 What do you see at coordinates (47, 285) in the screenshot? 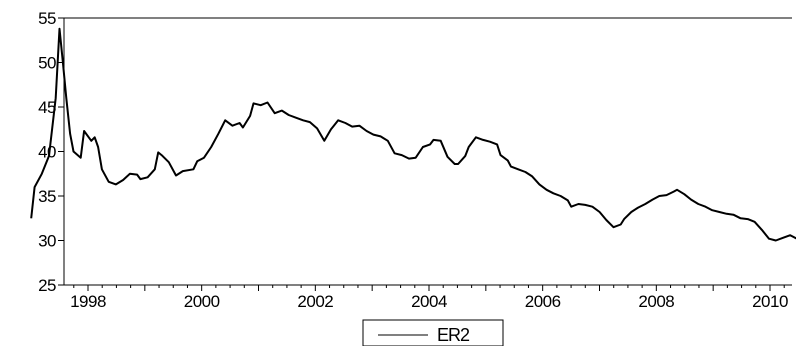
I see `y-tick-label: 25` at bounding box center [47, 285].